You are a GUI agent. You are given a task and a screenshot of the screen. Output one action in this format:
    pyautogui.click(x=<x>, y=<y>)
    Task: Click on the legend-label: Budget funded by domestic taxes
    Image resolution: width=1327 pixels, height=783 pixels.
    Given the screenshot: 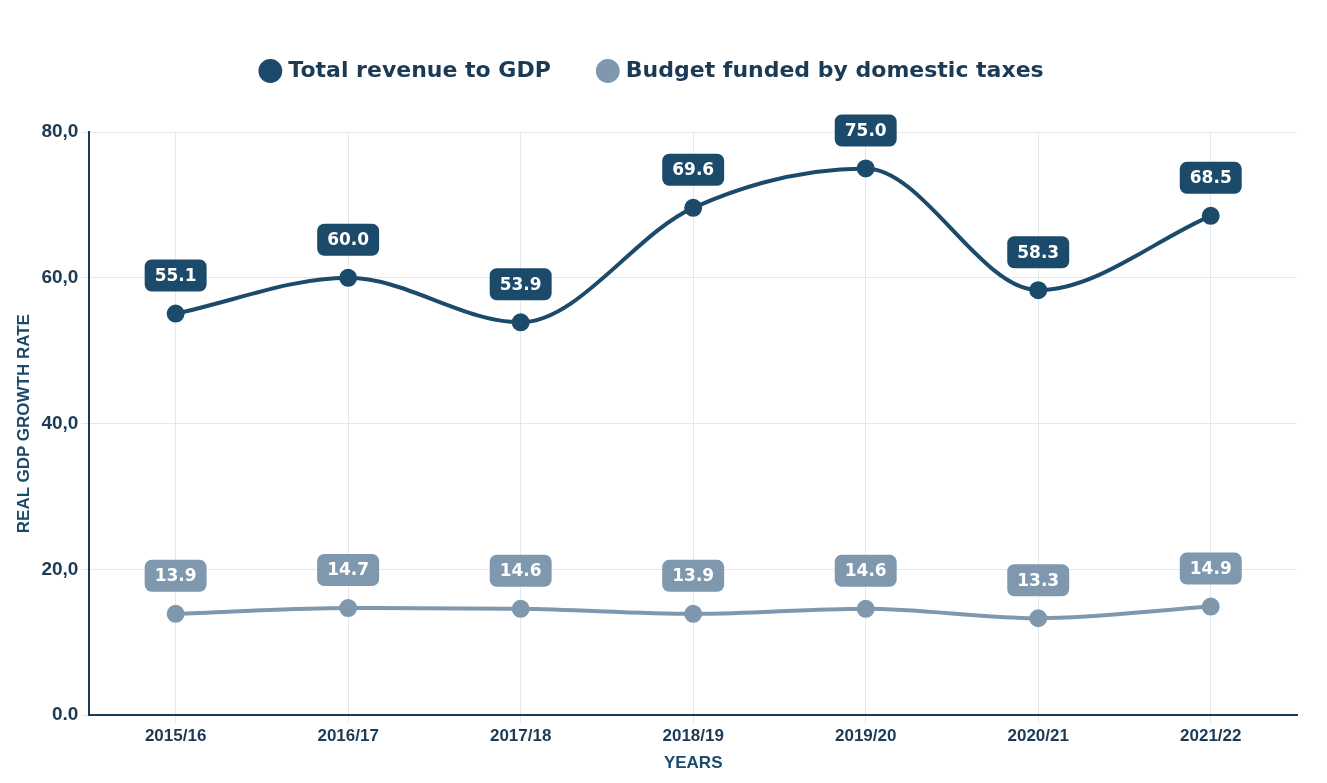 What is the action you would take?
    pyautogui.click(x=834, y=69)
    